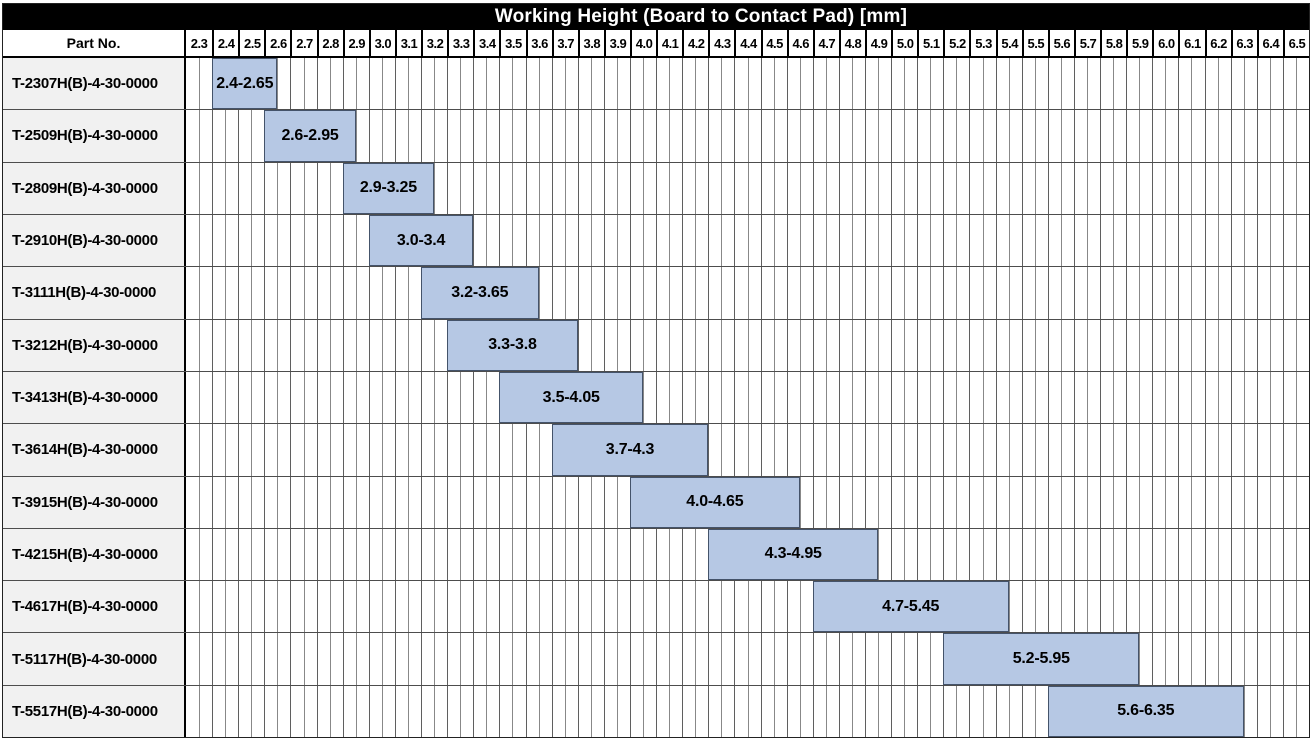 The height and width of the screenshot is (742, 1314). Describe the element at coordinates (773, 43) in the screenshot. I see `x-axis-tick-label: 4.5` at that location.